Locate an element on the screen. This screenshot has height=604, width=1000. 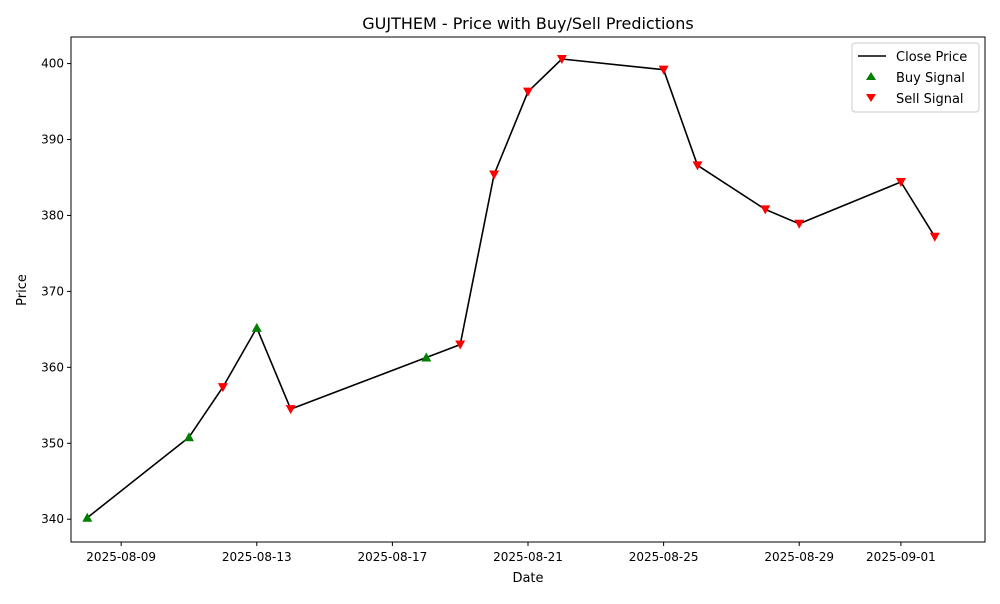
legend: Close Price Buy Signal Sell Signal is located at coordinates (915, 77).